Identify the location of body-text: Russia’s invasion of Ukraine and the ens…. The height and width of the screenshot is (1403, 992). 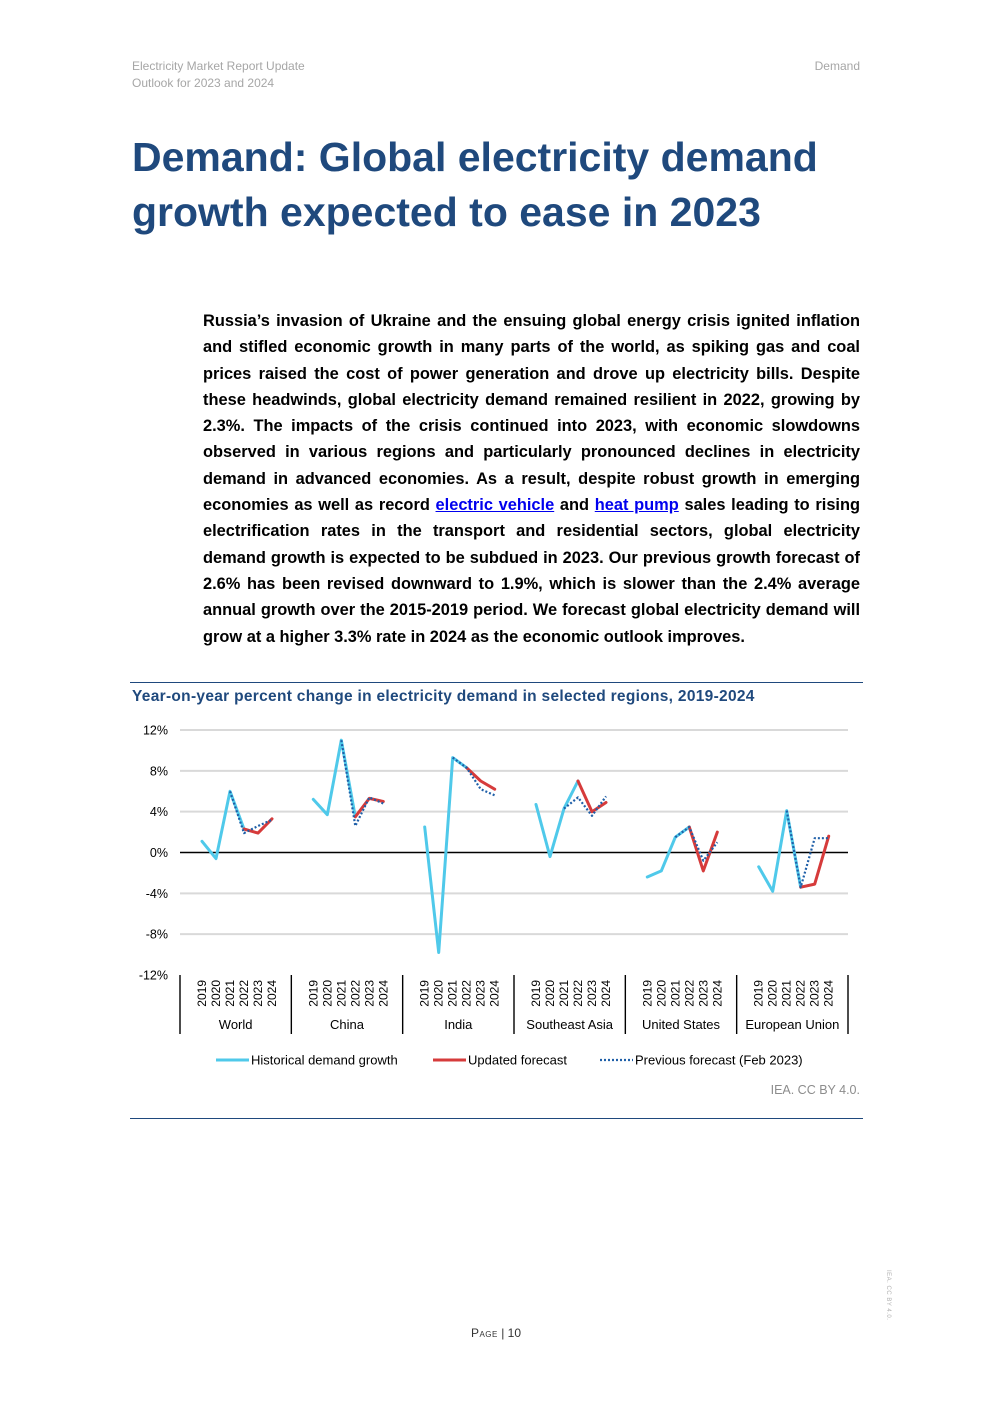
(531, 413).